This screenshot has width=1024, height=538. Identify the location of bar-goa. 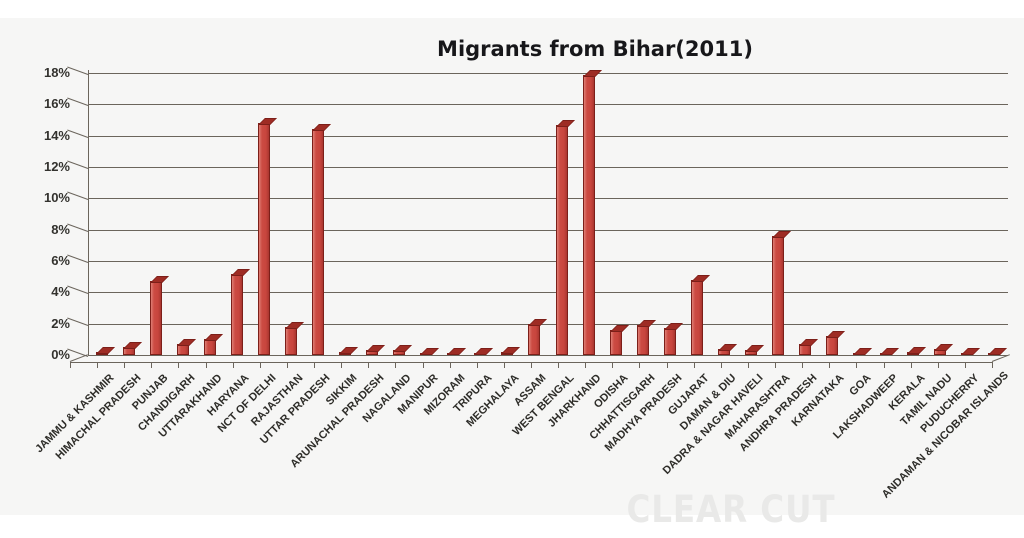
(859, 354).